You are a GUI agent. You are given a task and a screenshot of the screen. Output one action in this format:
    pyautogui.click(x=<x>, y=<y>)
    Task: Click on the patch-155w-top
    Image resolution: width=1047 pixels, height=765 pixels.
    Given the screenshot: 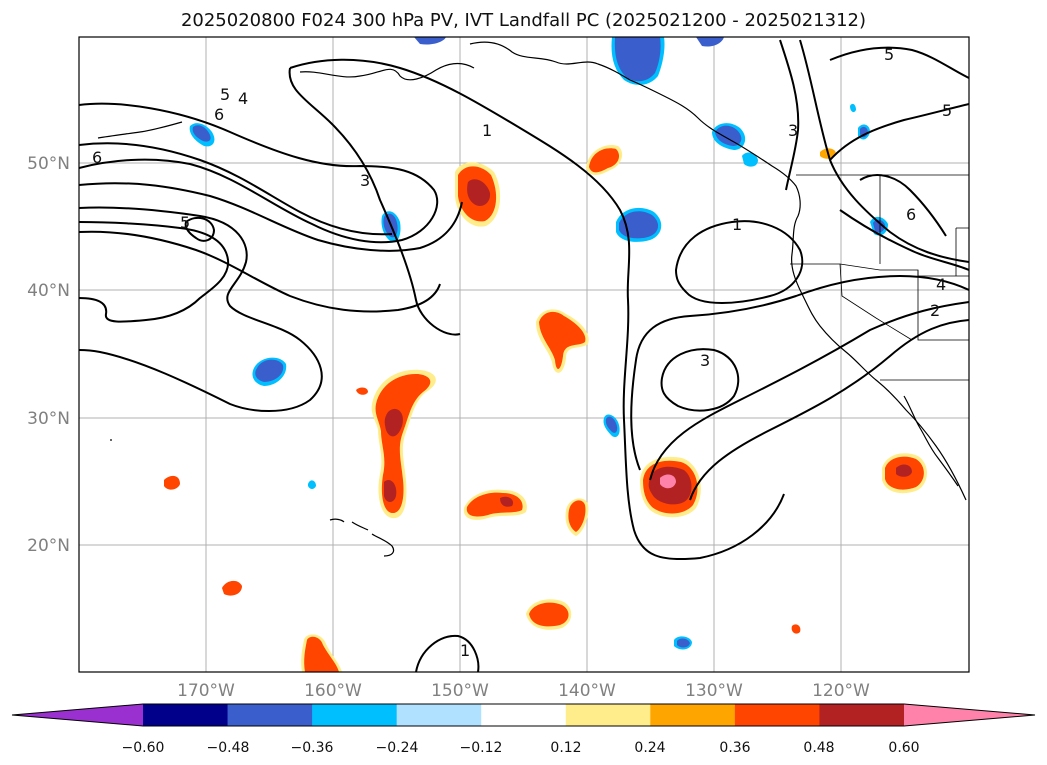 What is the action you would take?
    pyautogui.click(x=430, y=41)
    